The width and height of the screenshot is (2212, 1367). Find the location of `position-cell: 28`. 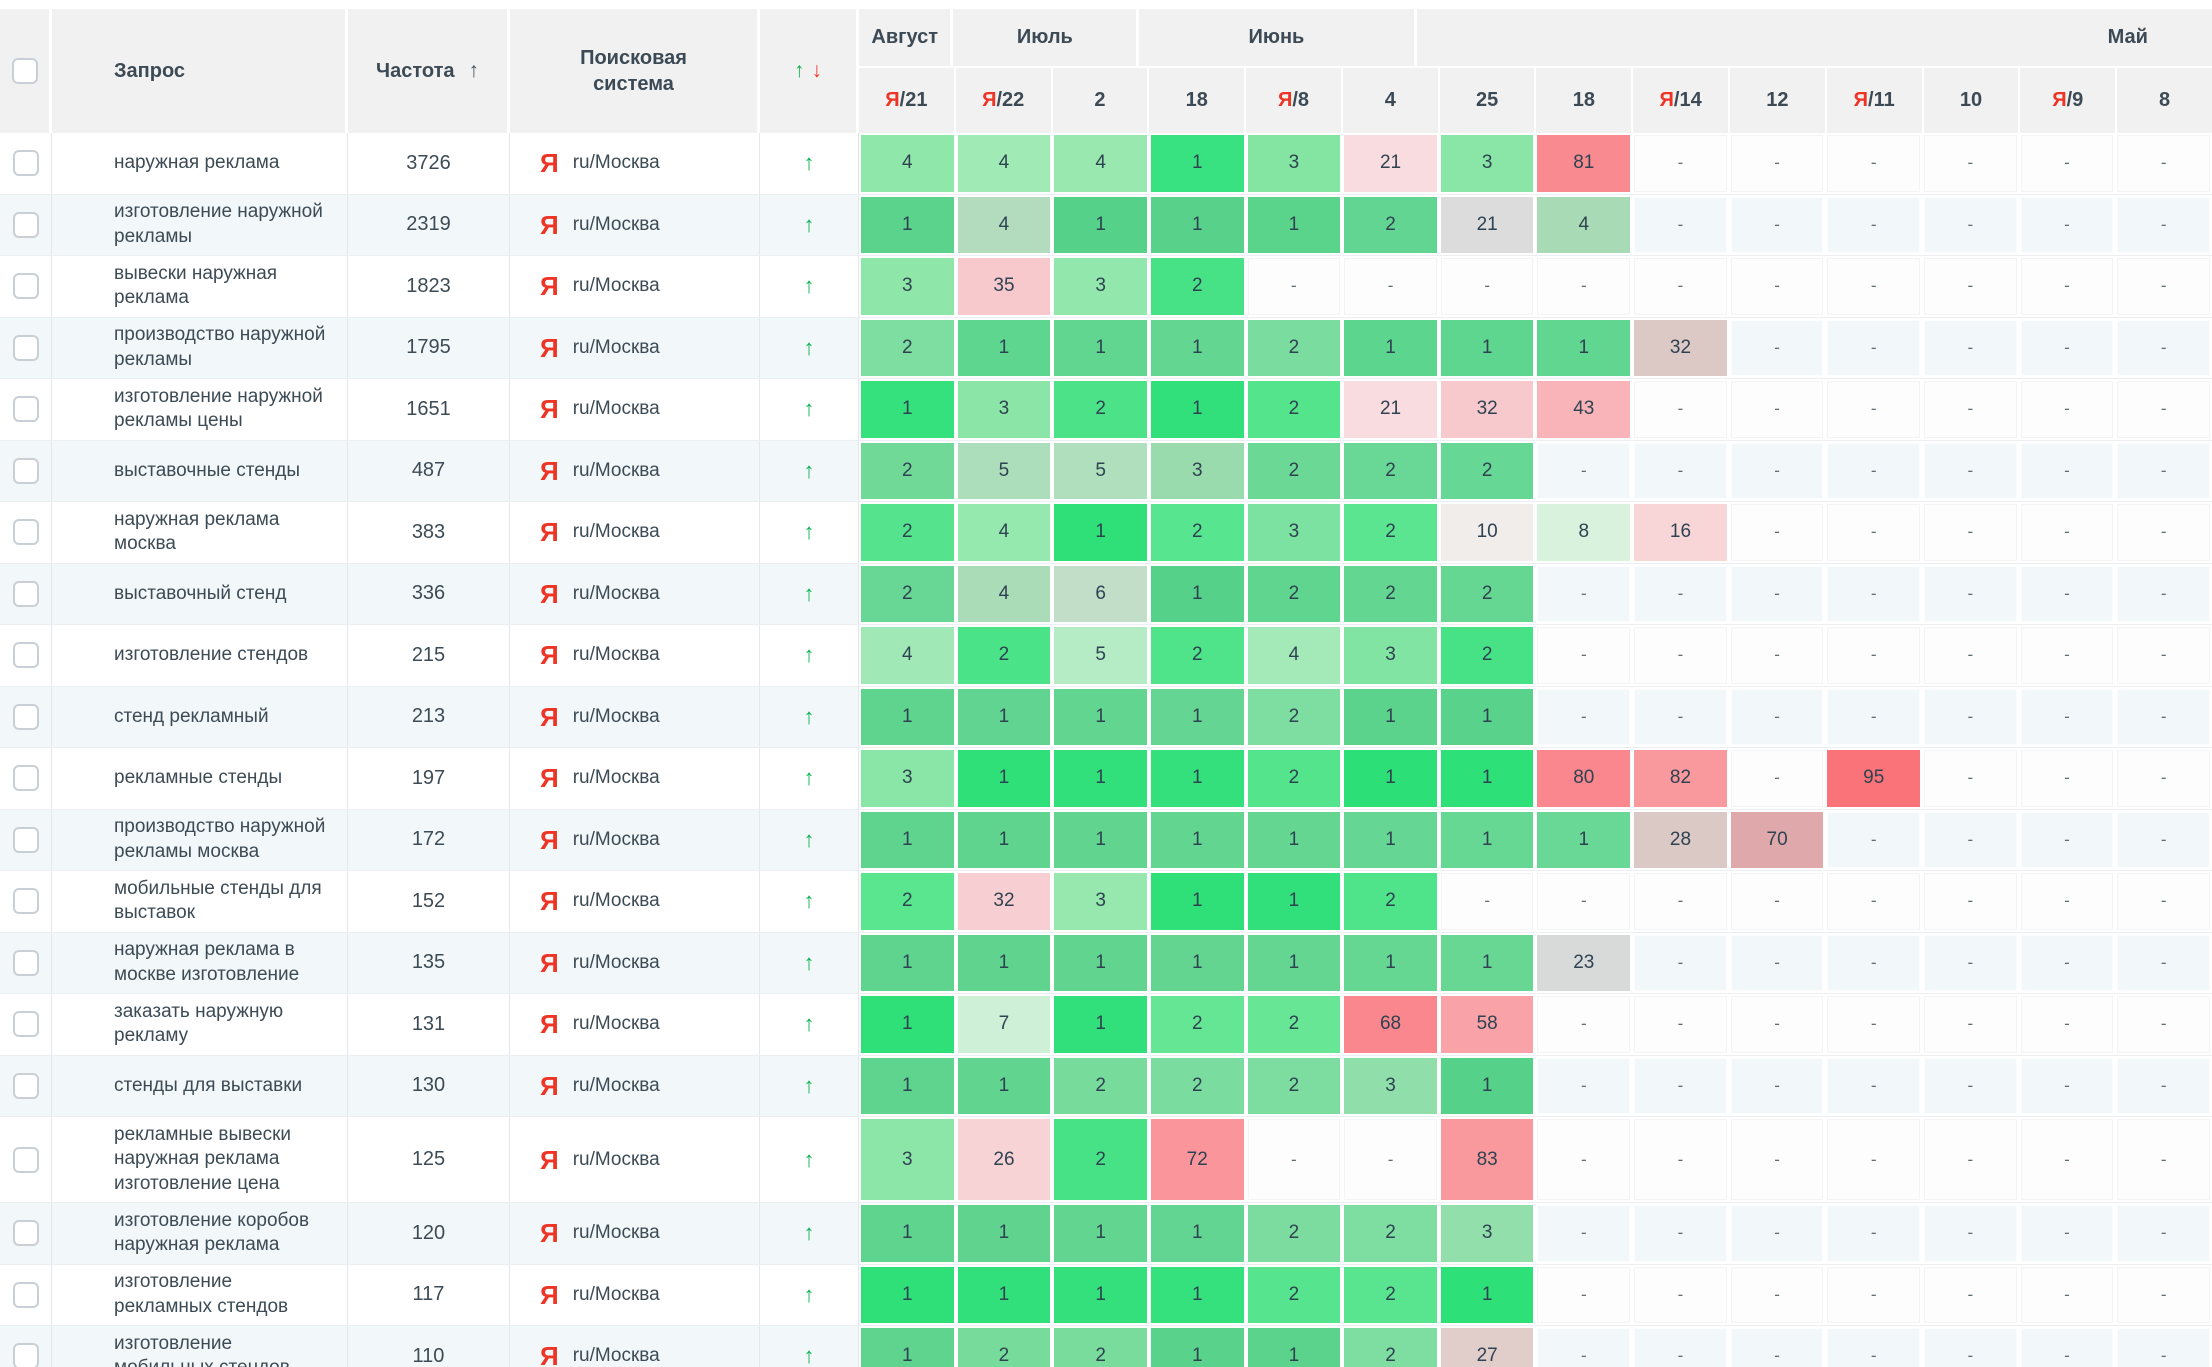

position-cell: 28 is located at coordinates (1680, 839).